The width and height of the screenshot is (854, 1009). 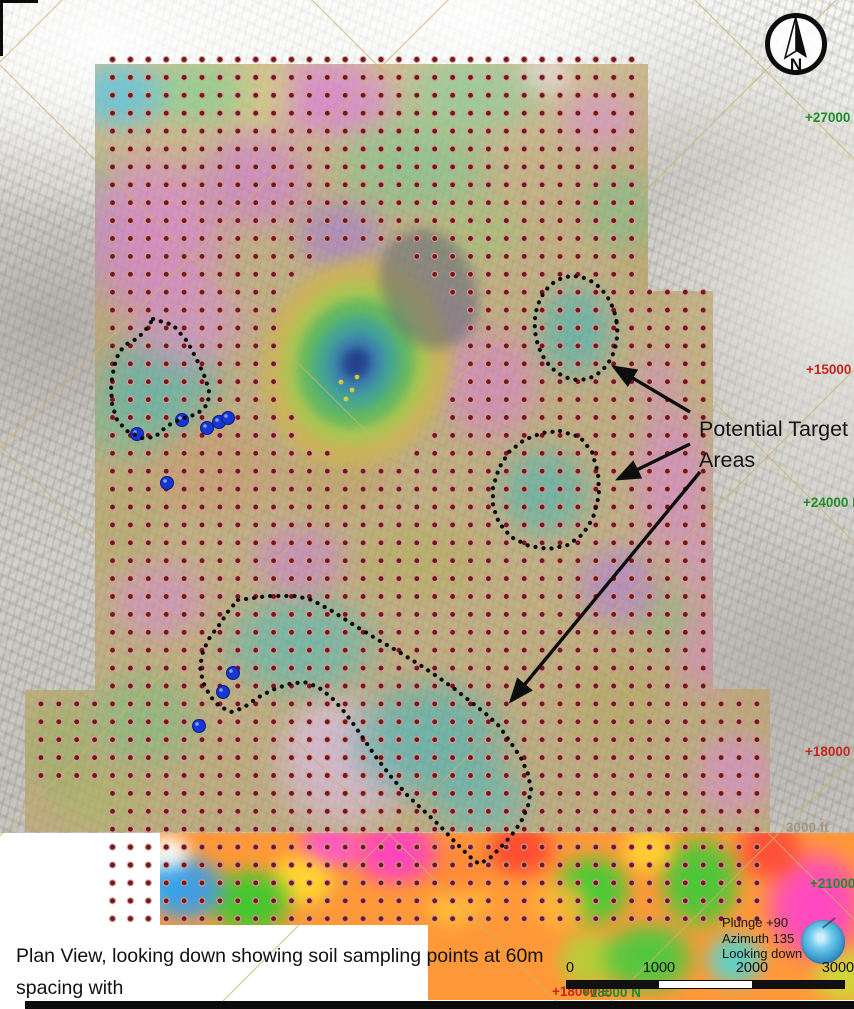 What do you see at coordinates (605, 534) in the screenshot?
I see `annotation-arrows` at bounding box center [605, 534].